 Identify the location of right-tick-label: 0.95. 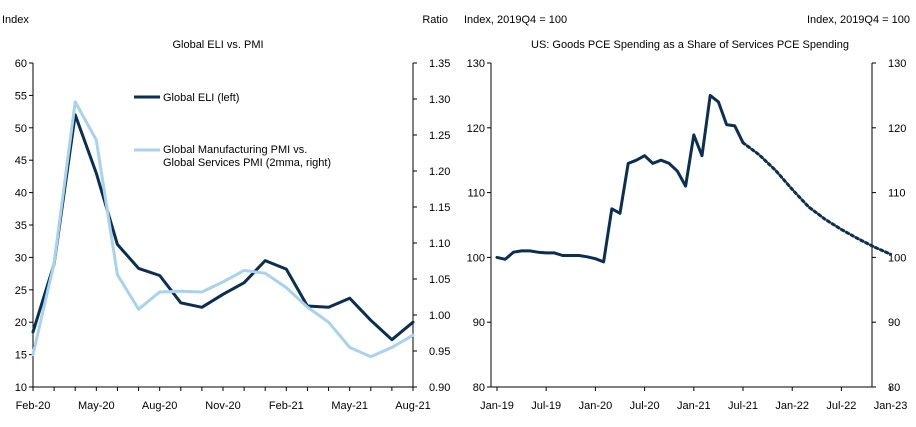
(439, 352).